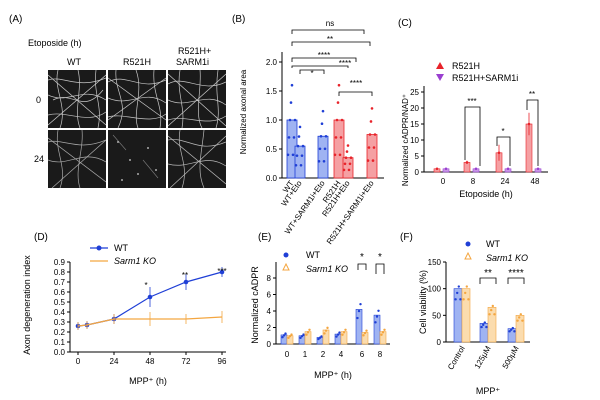 The height and width of the screenshot is (400, 600). What do you see at coordinates (60, 322) in the screenshot?
I see `panel-d-ytick-label-3: 0.3` at bounding box center [60, 322].